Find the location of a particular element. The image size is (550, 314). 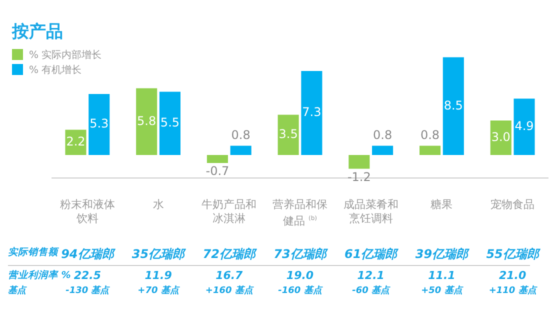

text: -160 基点 is located at coordinates (300, 290).